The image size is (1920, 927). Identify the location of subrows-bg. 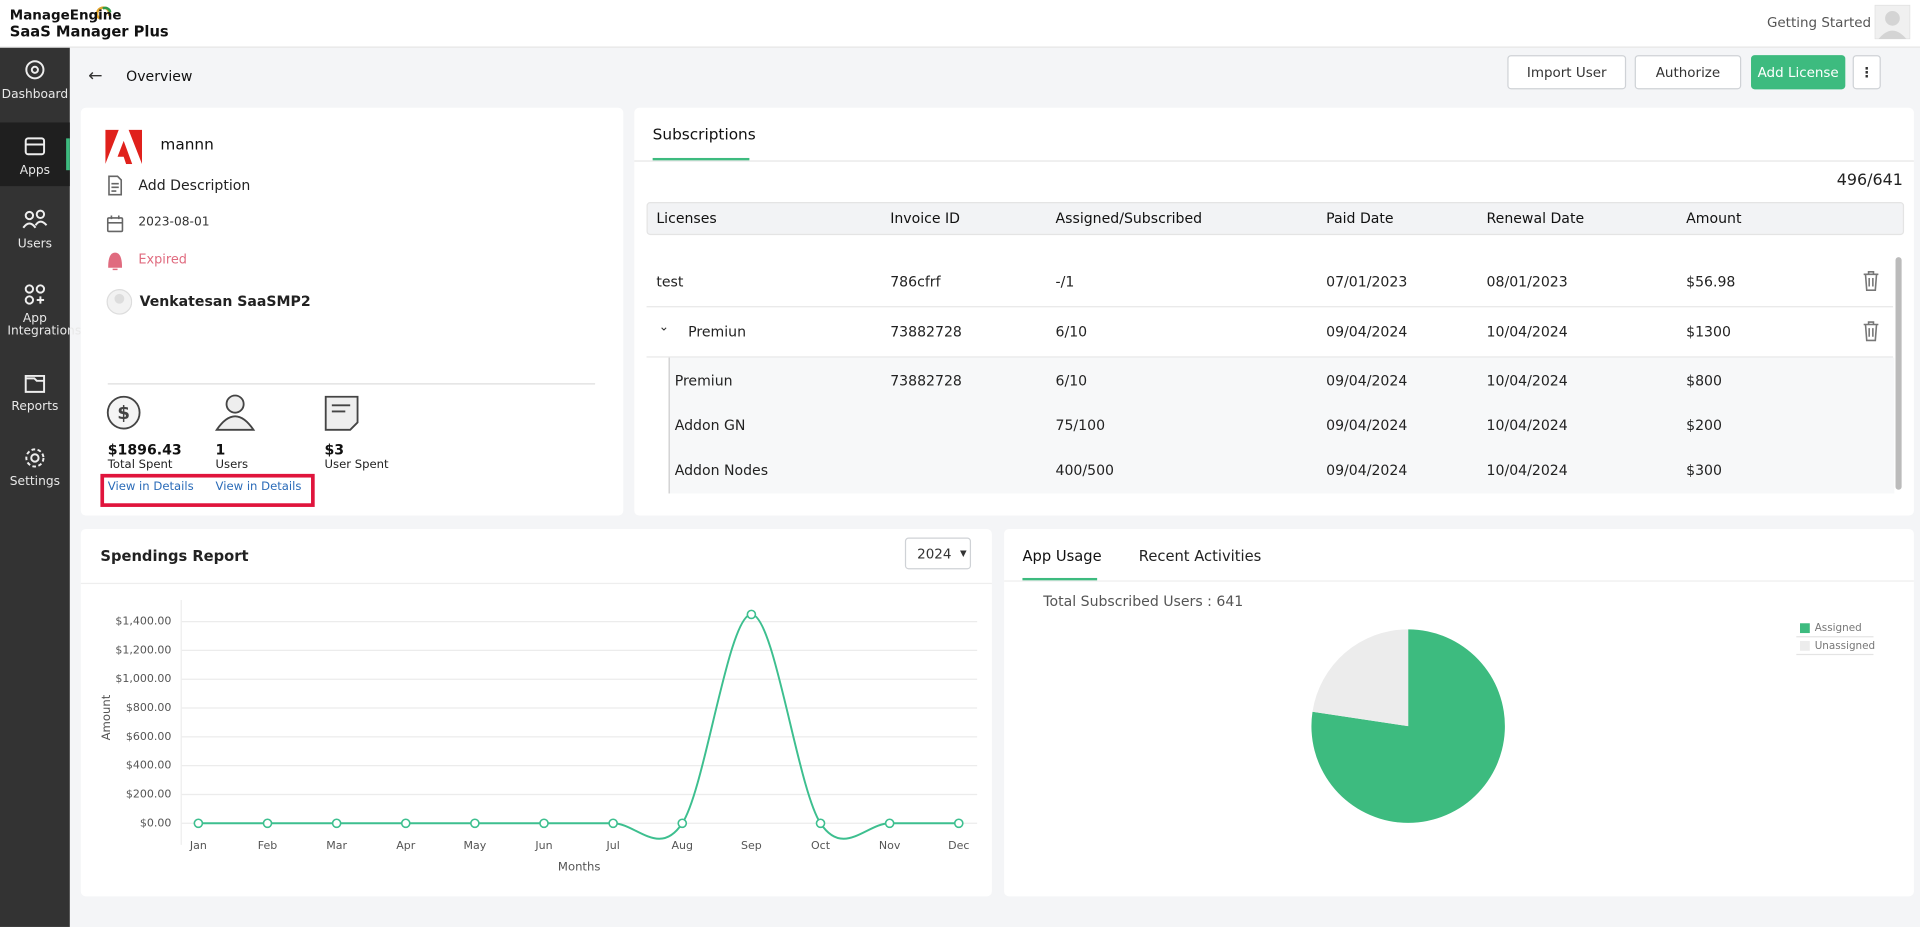
(1281, 425).